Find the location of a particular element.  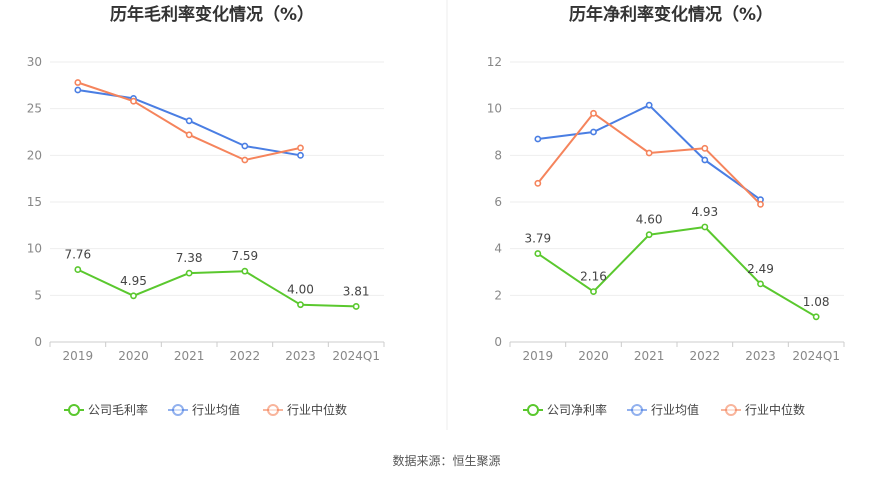

chart-title: 历年毛利率变化情况（%） is located at coordinates (212, 14).